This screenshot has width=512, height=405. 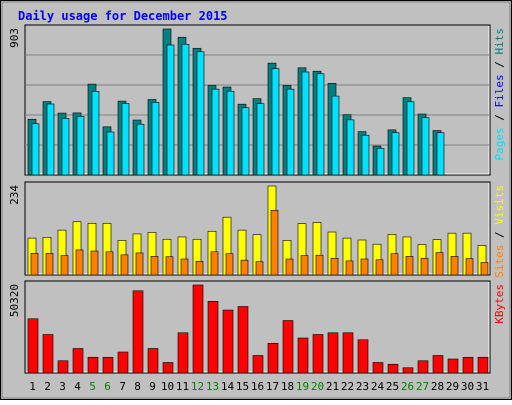 I want to click on x-tick-label: 24, so click(x=378, y=386).